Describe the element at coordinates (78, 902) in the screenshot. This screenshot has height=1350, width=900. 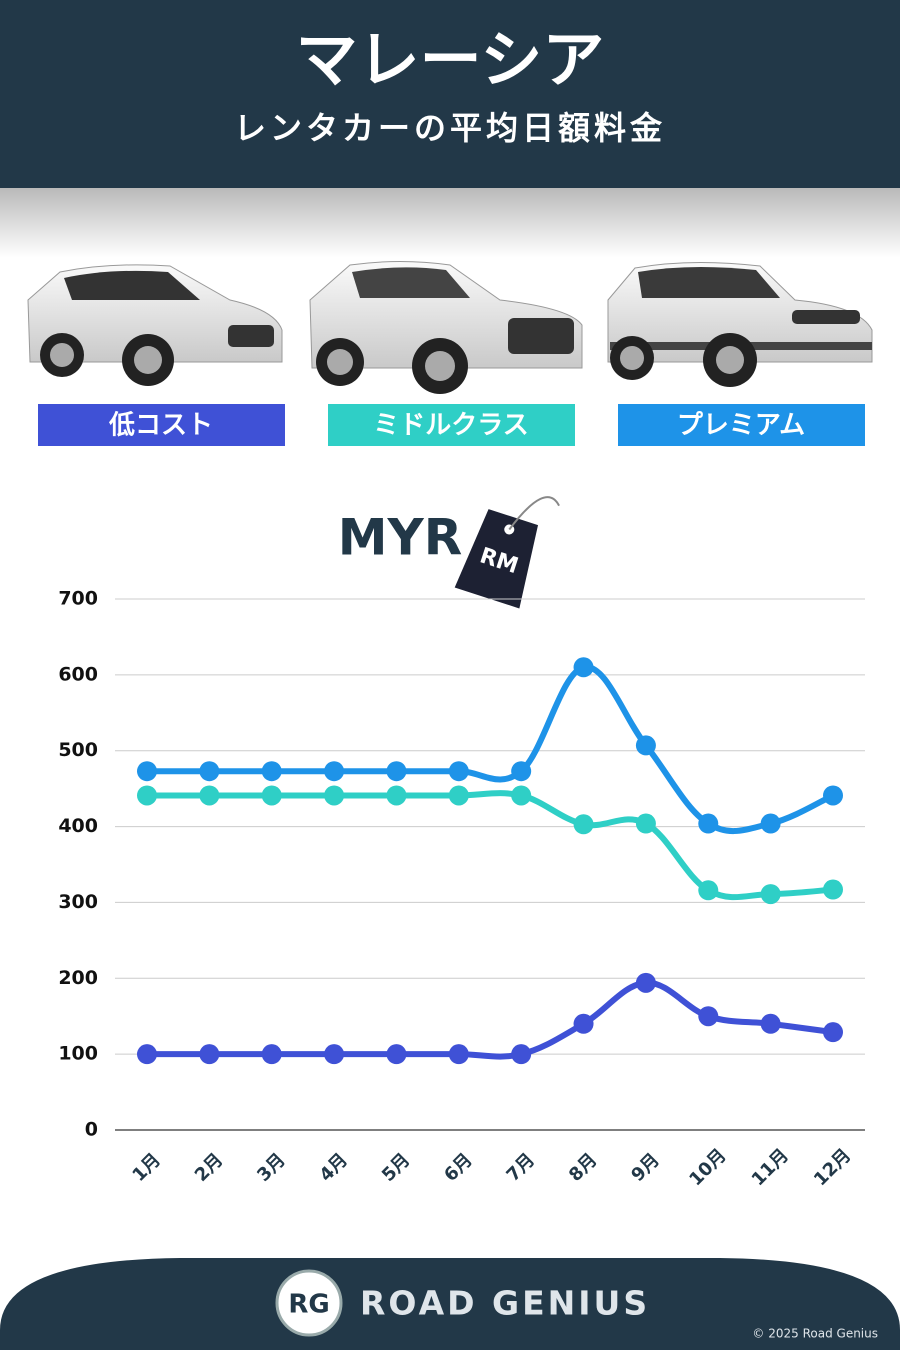
I see `y-tick-label: 300` at that location.